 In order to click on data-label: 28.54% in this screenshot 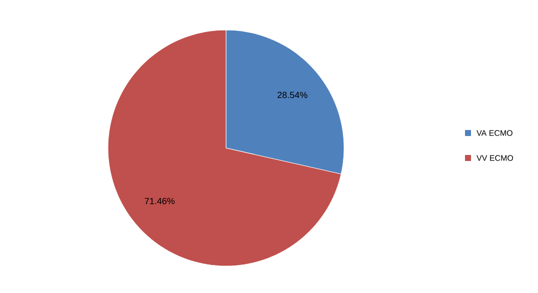, I will do `click(293, 95)`.